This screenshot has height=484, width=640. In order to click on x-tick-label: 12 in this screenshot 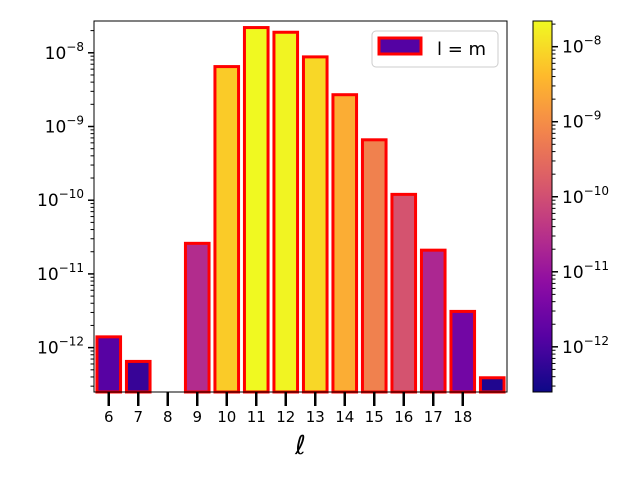, I will do `click(285, 417)`.